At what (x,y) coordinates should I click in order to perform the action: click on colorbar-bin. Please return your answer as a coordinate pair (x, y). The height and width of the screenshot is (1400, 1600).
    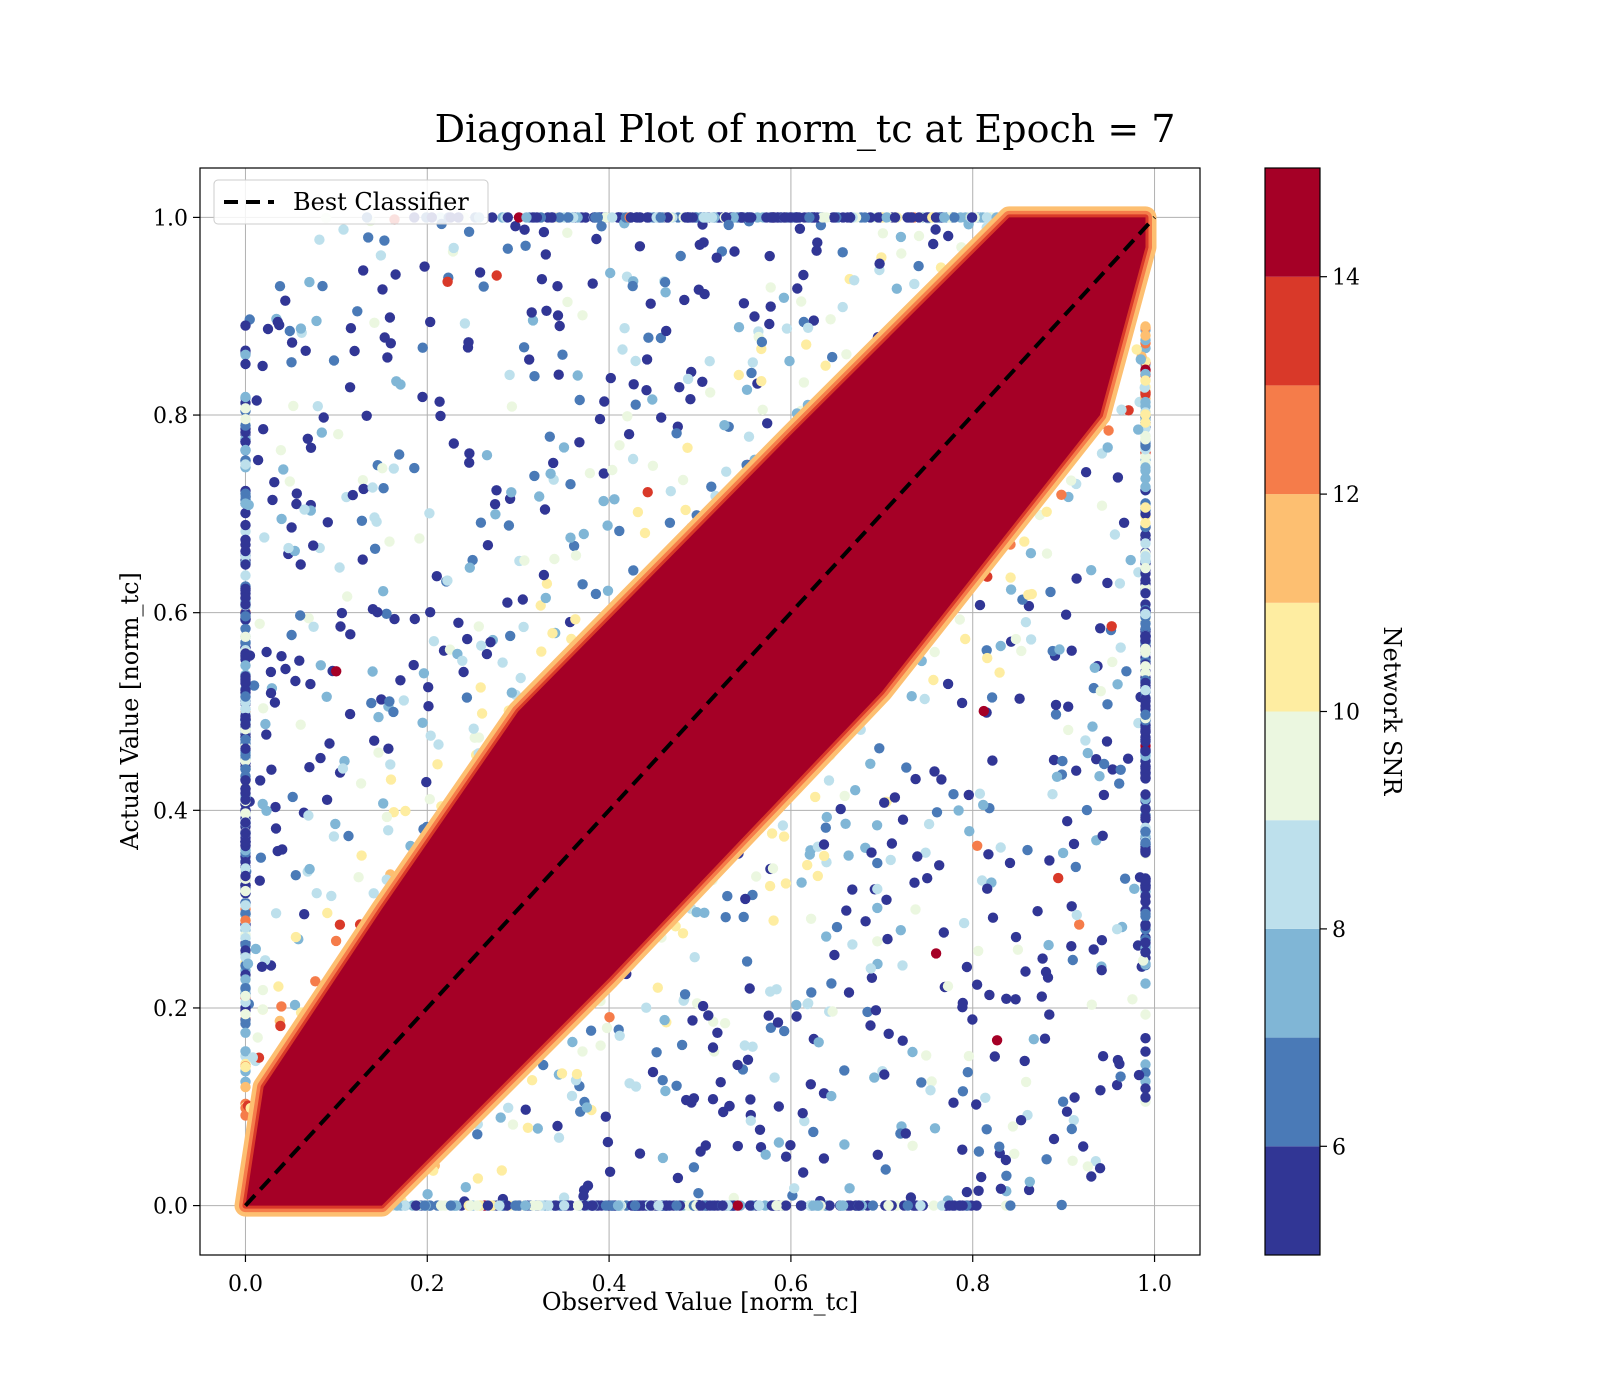
    Looking at the image, I should click on (1292, 548).